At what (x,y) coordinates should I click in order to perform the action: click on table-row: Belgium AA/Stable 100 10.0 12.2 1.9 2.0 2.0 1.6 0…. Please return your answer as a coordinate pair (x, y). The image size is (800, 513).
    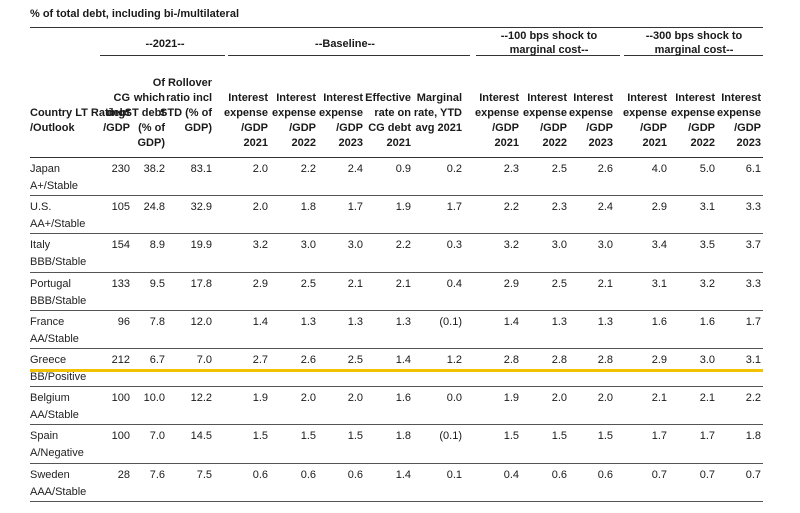
    Looking at the image, I should click on (396, 406).